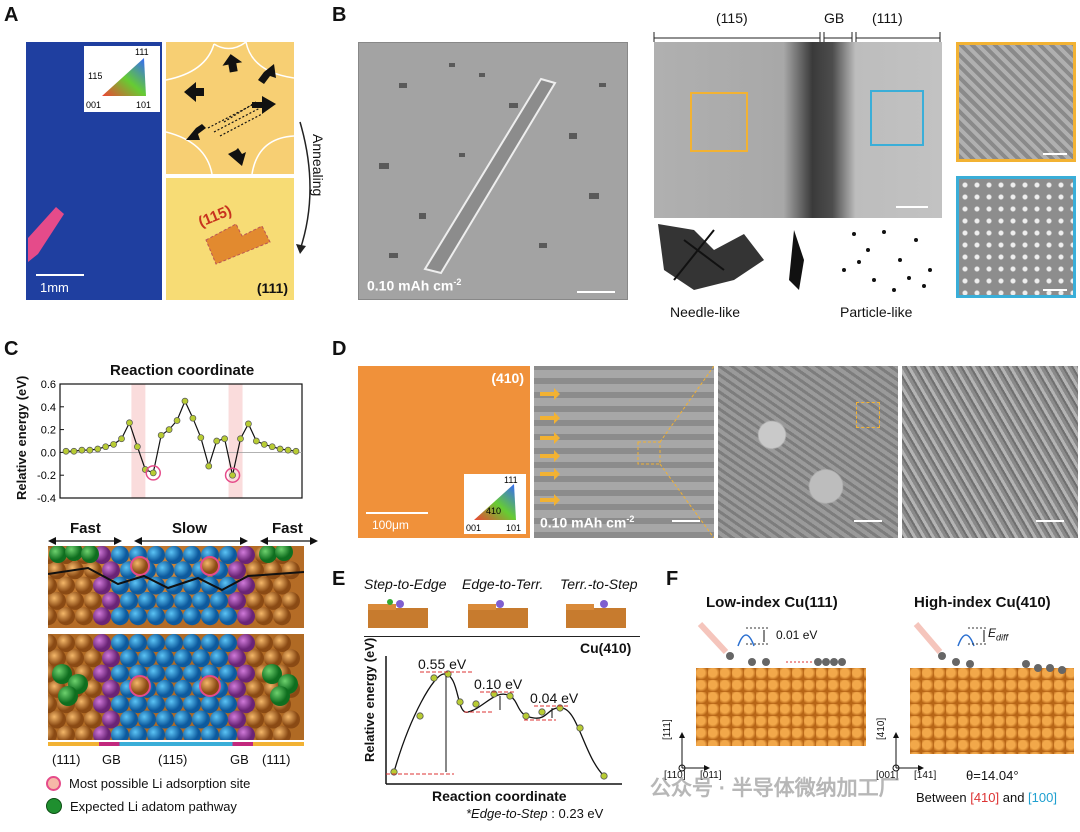 The height and width of the screenshot is (832, 1080). What do you see at coordinates (495, 504) in the screenshot?
I see `ipf-triangle-legend: 111 410 001 101` at bounding box center [495, 504].